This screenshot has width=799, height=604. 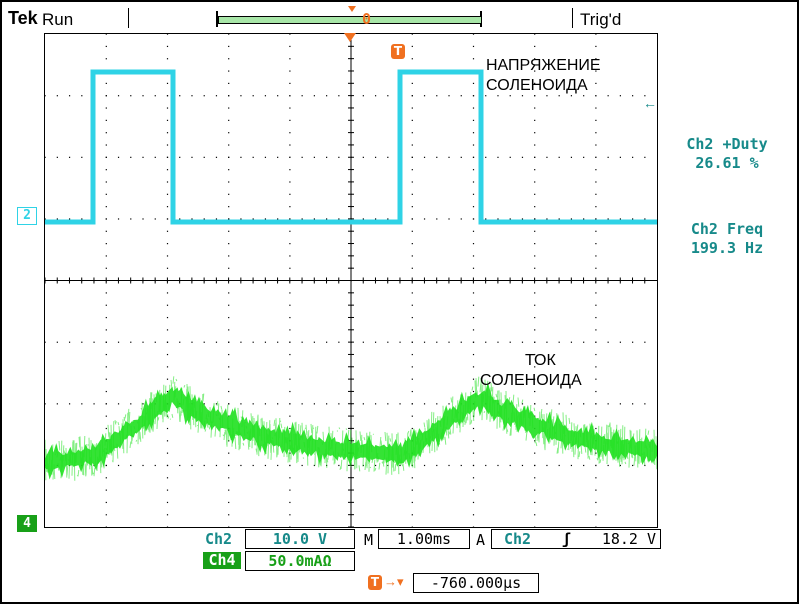 I want to click on ch4-scale-label-text: Ch4, so click(x=222, y=560).